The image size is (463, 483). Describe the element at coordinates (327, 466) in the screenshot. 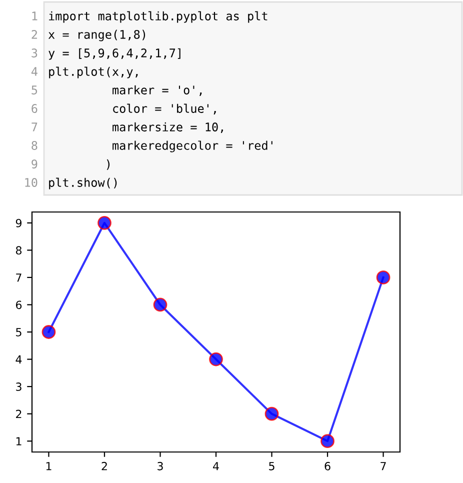

I see `x-tick-label: 6` at that location.